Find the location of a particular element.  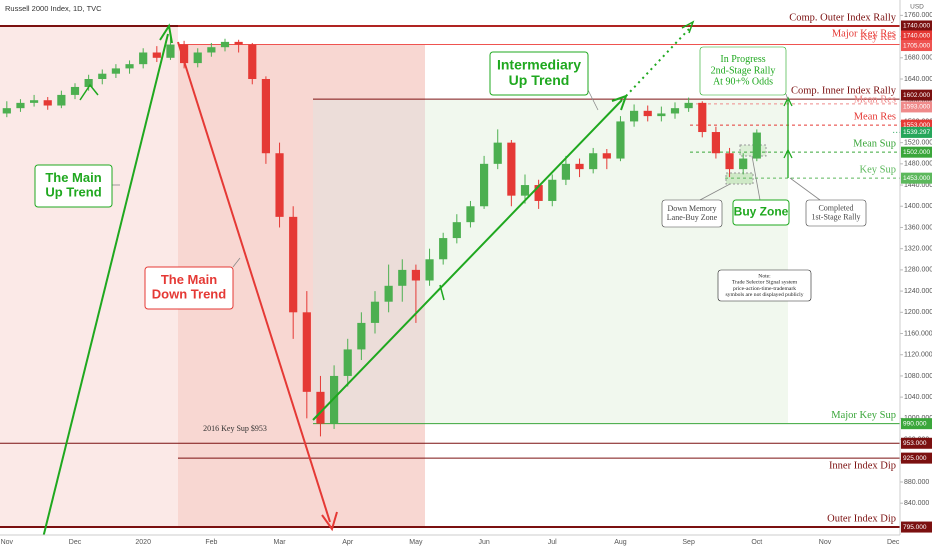

callout-text: Buy Zone is located at coordinates (761, 212).